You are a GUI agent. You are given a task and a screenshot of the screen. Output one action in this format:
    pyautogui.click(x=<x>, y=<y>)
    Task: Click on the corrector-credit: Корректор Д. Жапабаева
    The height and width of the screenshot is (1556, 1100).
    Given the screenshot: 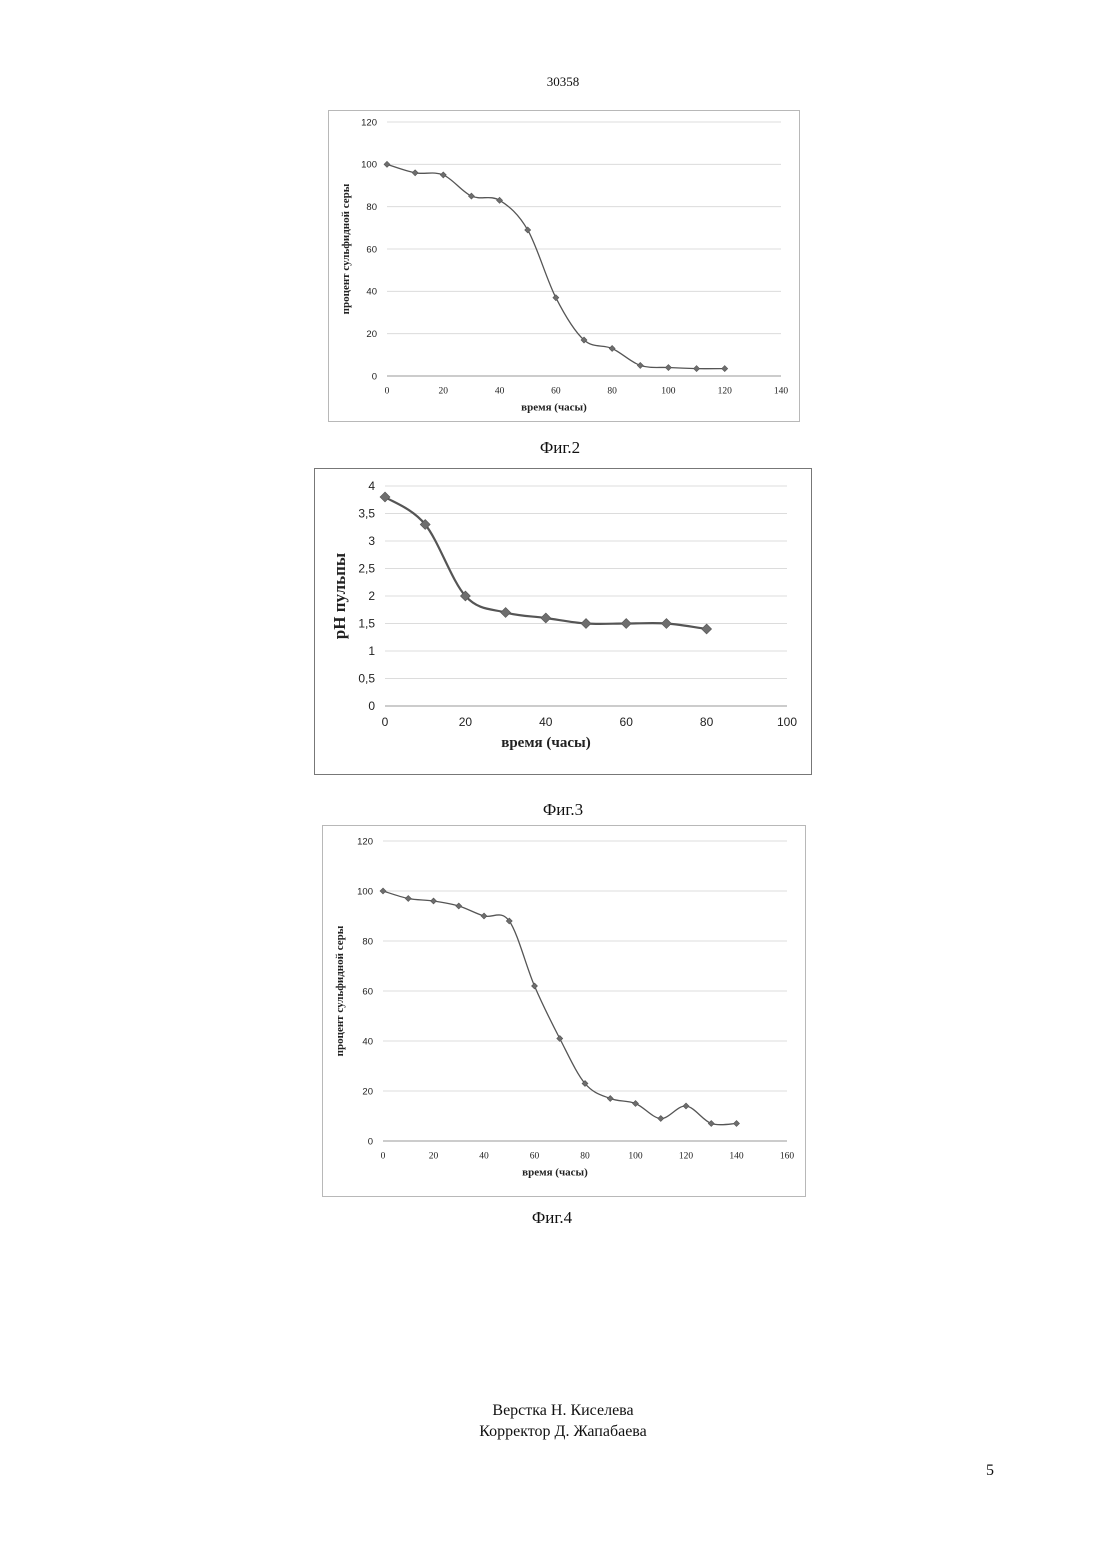 What is the action you would take?
    pyautogui.click(x=550, y=1431)
    